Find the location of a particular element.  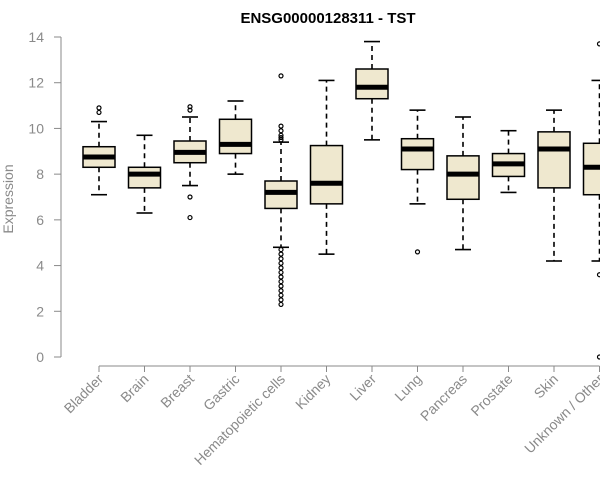

y-tick-label: 2 is located at coordinates (40, 311).